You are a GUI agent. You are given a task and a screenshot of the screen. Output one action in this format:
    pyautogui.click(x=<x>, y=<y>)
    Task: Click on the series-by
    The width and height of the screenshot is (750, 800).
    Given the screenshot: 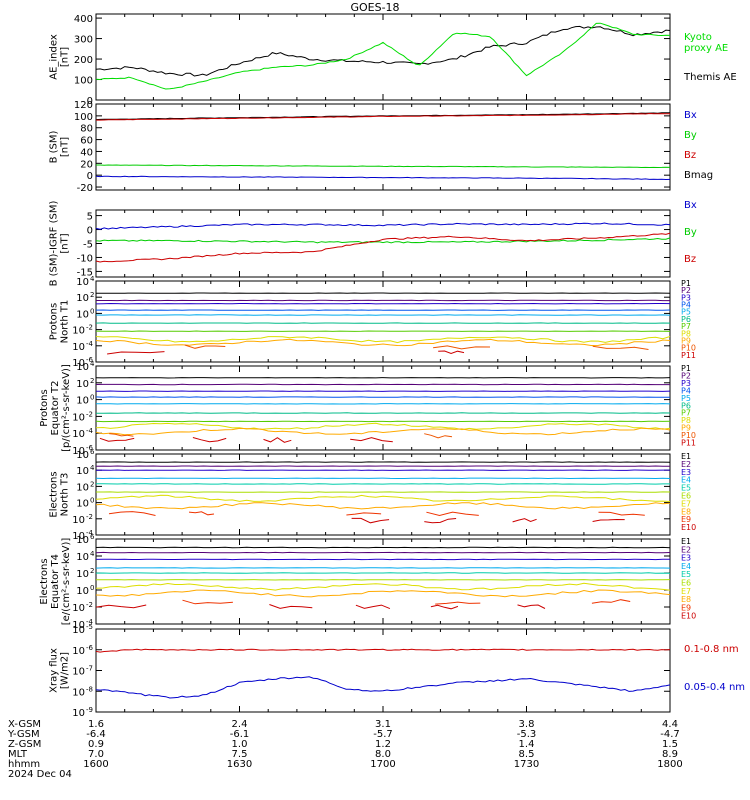 What is the action you would take?
    pyautogui.click(x=383, y=166)
    